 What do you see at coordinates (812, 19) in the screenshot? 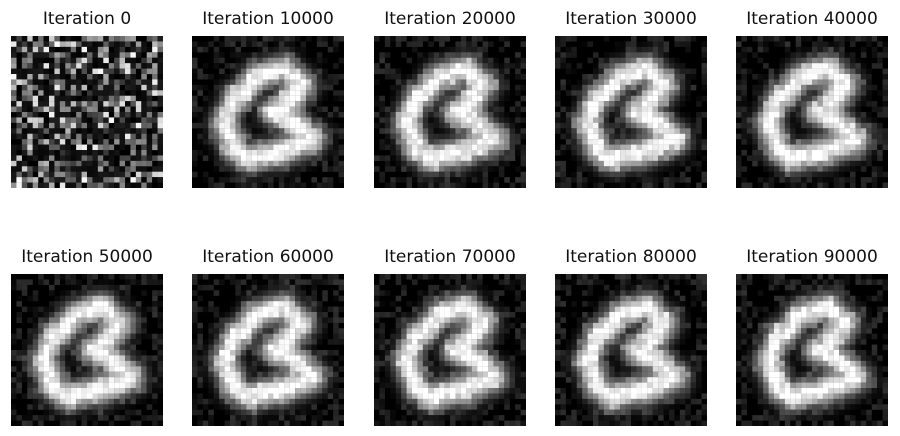
I see `panel-title: Iteration 40000` at bounding box center [812, 19].